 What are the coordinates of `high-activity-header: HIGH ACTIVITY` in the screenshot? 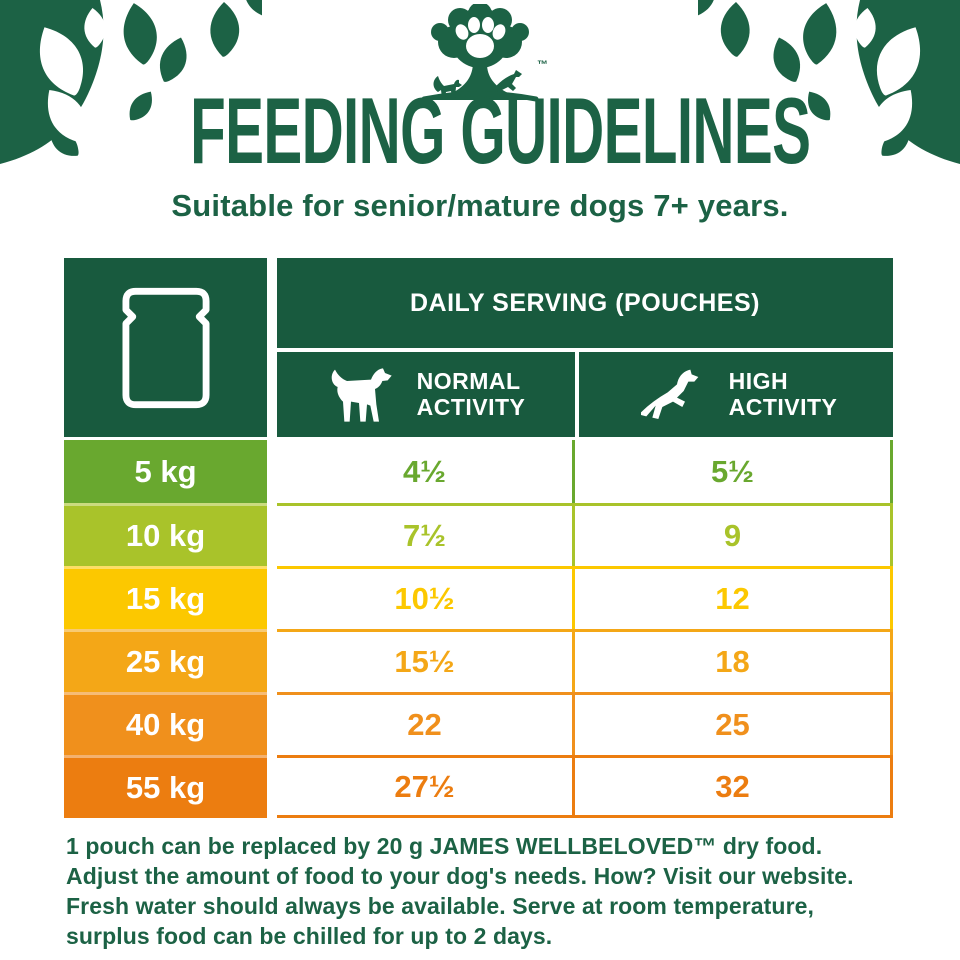 It's located at (736, 394).